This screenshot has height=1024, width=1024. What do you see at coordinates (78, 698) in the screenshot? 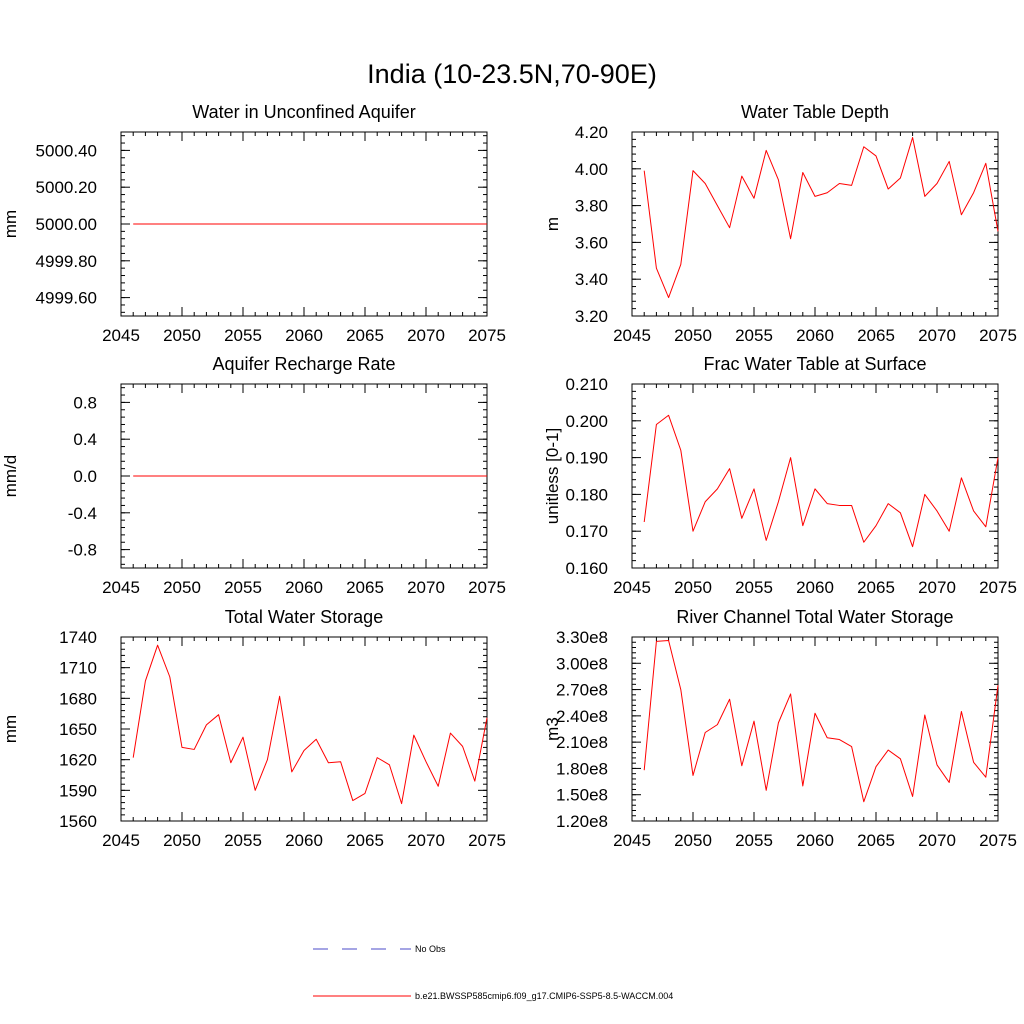
I see `y-tick-label: 1680` at bounding box center [78, 698].